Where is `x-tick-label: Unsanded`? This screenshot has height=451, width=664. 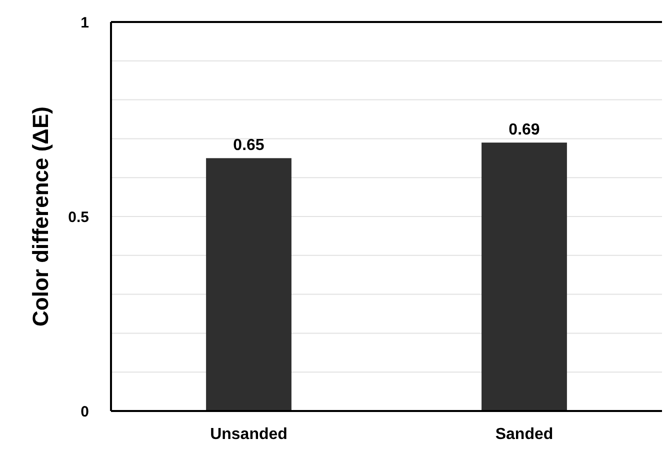
x-tick-label: Unsanded is located at coordinates (249, 434).